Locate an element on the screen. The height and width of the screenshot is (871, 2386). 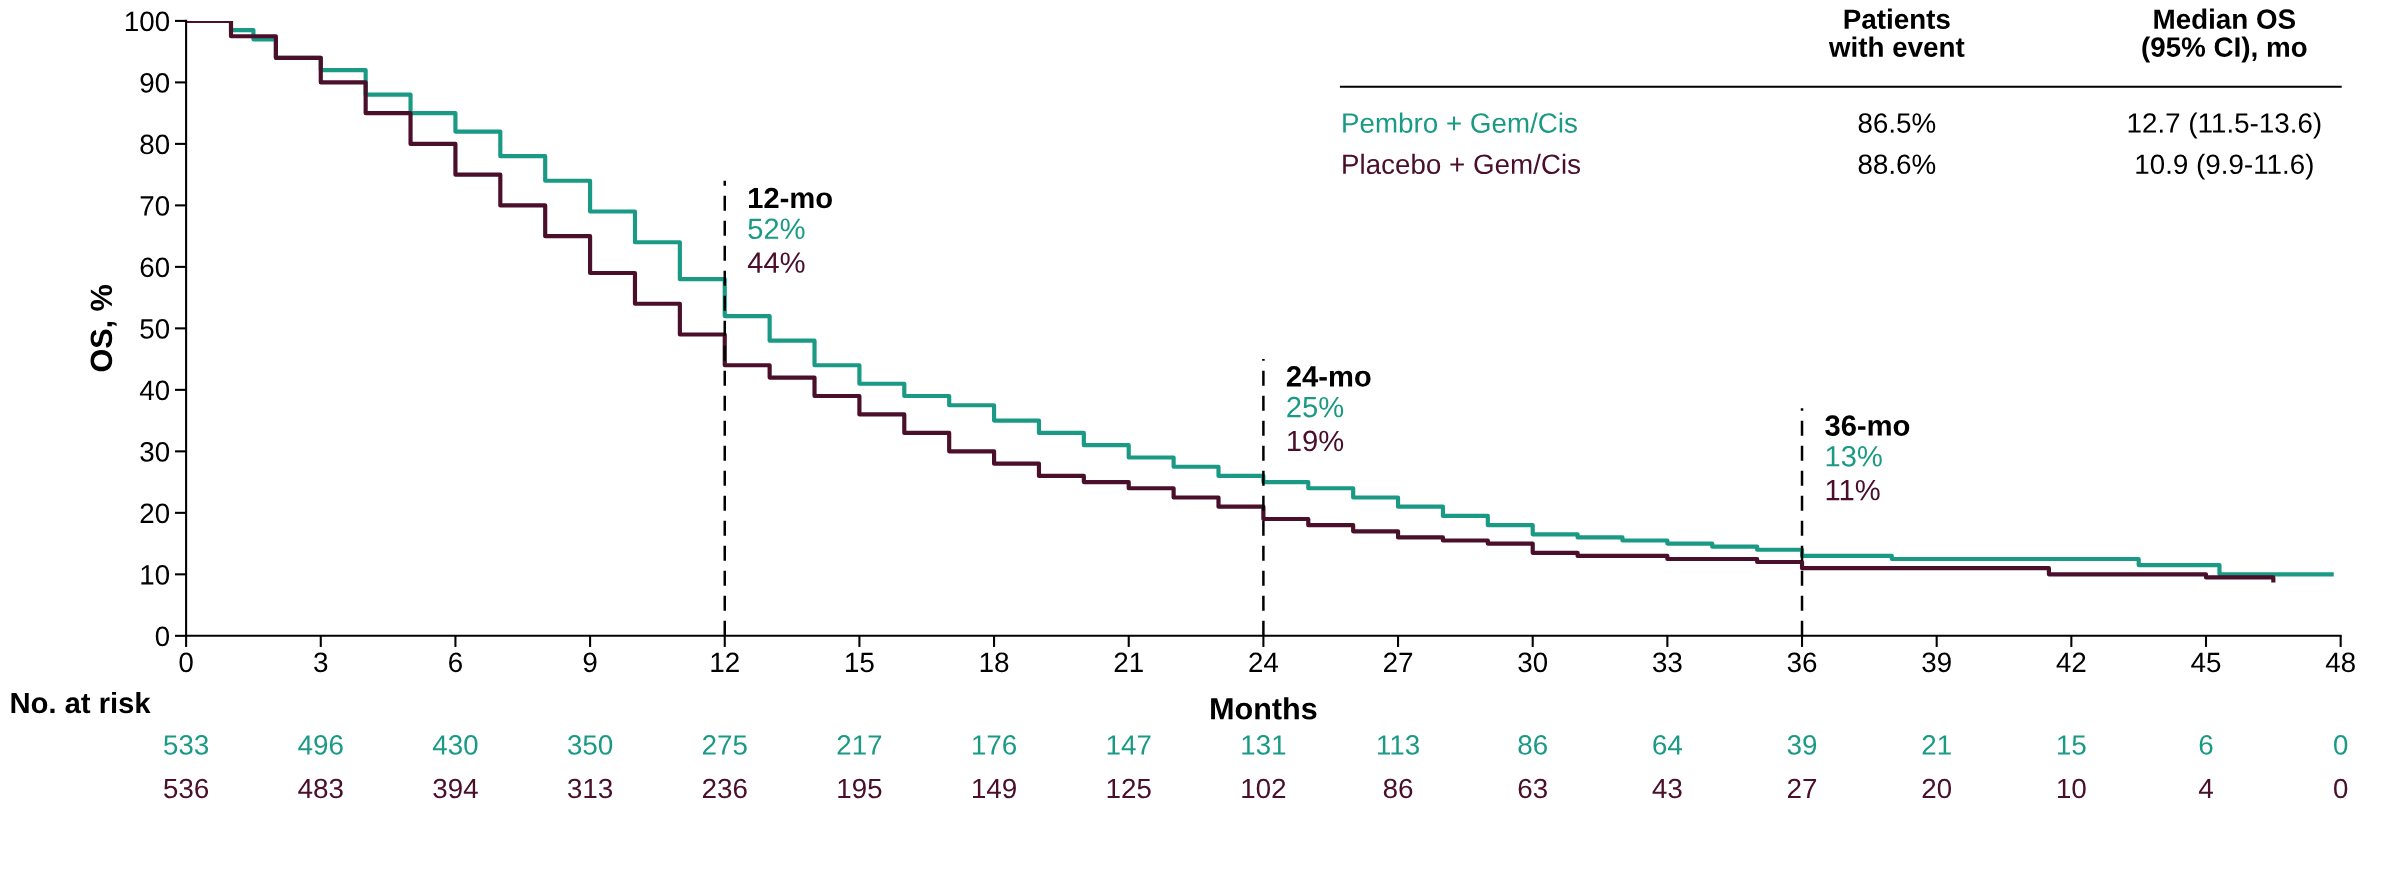
text: 350 is located at coordinates (590, 745).